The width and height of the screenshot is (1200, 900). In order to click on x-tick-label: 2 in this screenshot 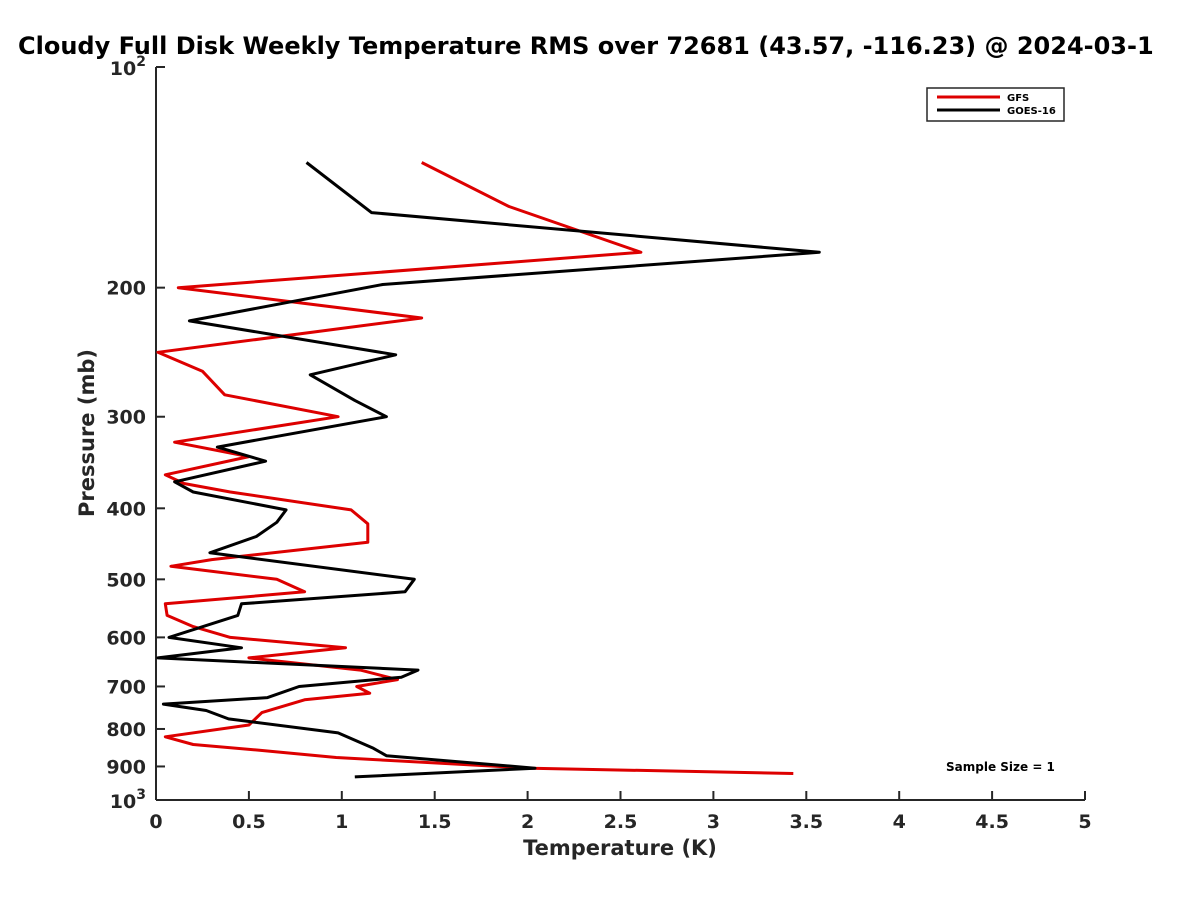, I will do `click(527, 822)`.